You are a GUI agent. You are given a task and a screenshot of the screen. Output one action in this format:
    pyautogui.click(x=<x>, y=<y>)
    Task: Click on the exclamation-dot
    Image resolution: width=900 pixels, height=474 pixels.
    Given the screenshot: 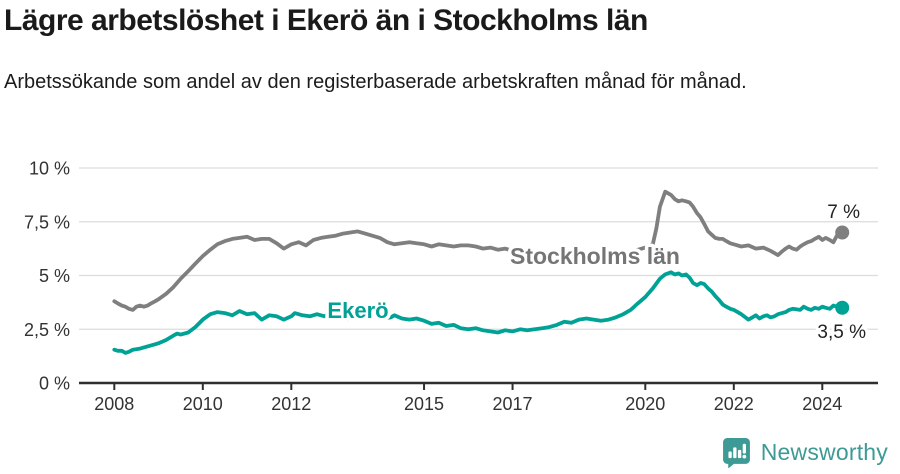 What is the action you would take?
    pyautogui.click(x=744, y=456)
    